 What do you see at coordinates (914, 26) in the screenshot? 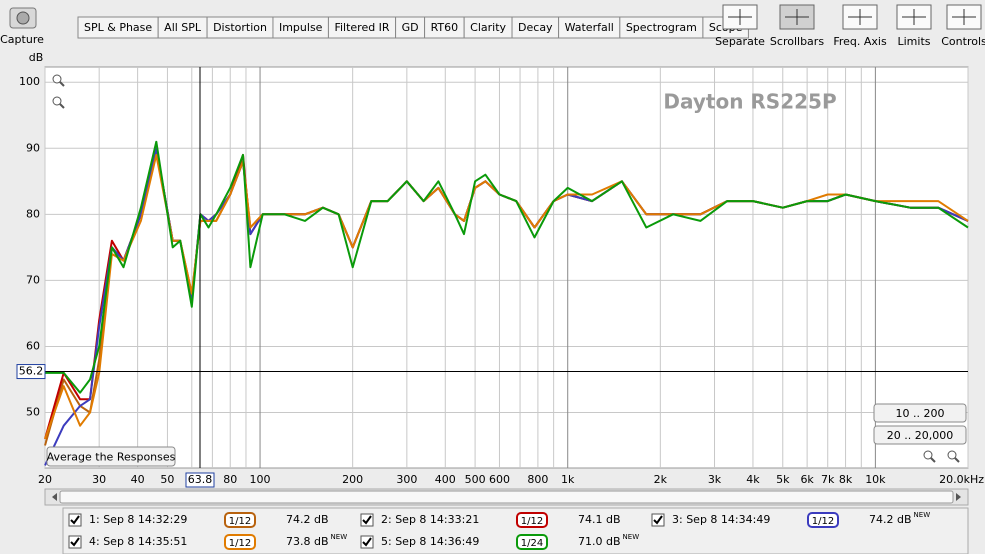
I see `view-button: Limits` at bounding box center [914, 26].